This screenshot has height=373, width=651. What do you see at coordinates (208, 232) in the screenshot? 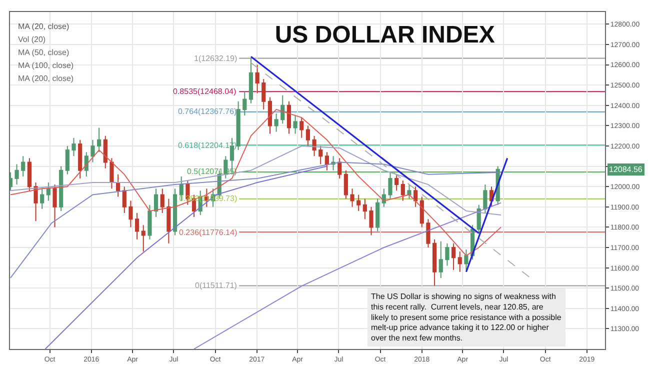
I see `ref-line-label: 0.236(11776.14)` at bounding box center [208, 232].